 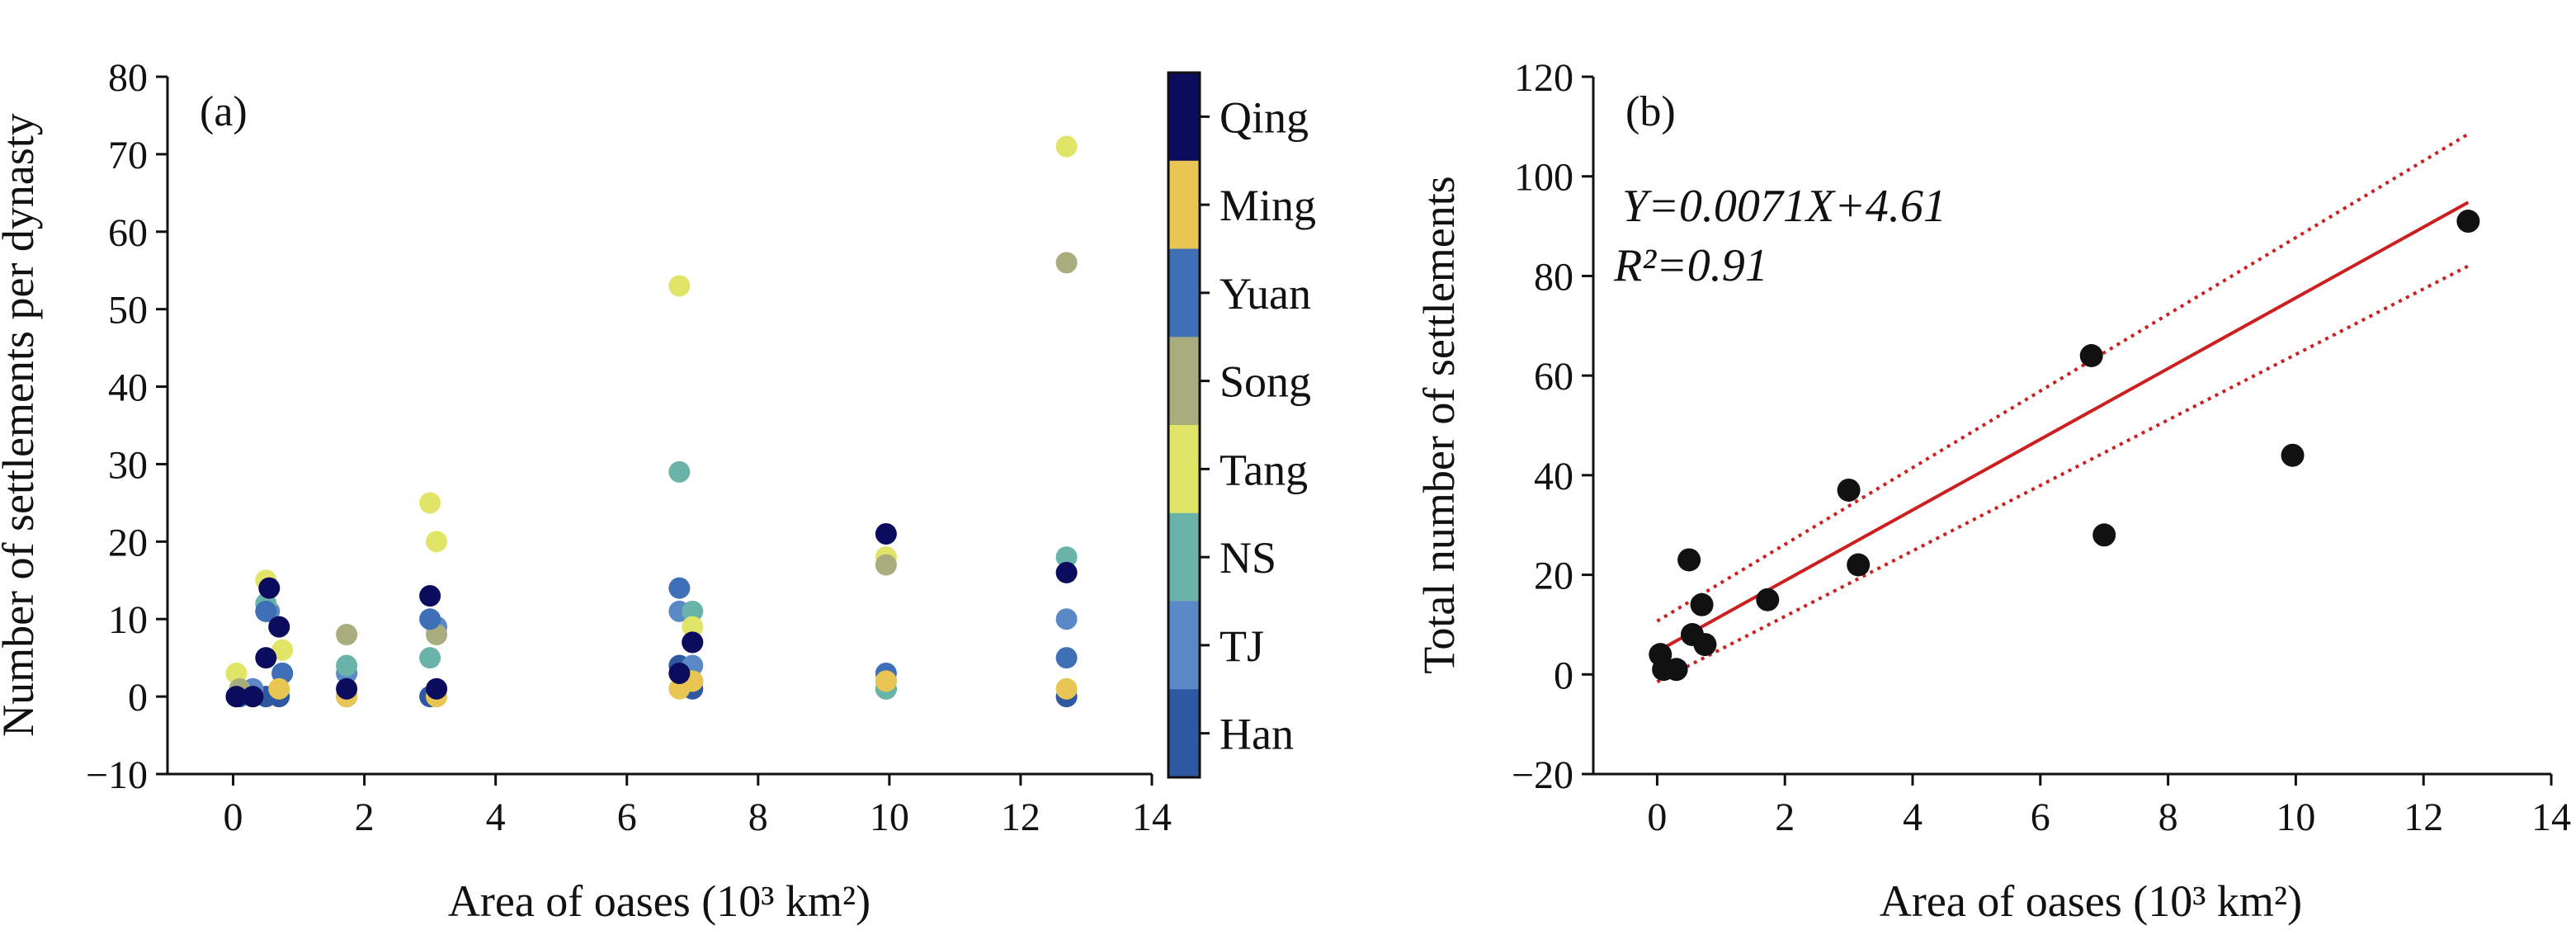 What do you see at coordinates (1268, 205) in the screenshot?
I see `colorbar-label-ming: Ming` at bounding box center [1268, 205].